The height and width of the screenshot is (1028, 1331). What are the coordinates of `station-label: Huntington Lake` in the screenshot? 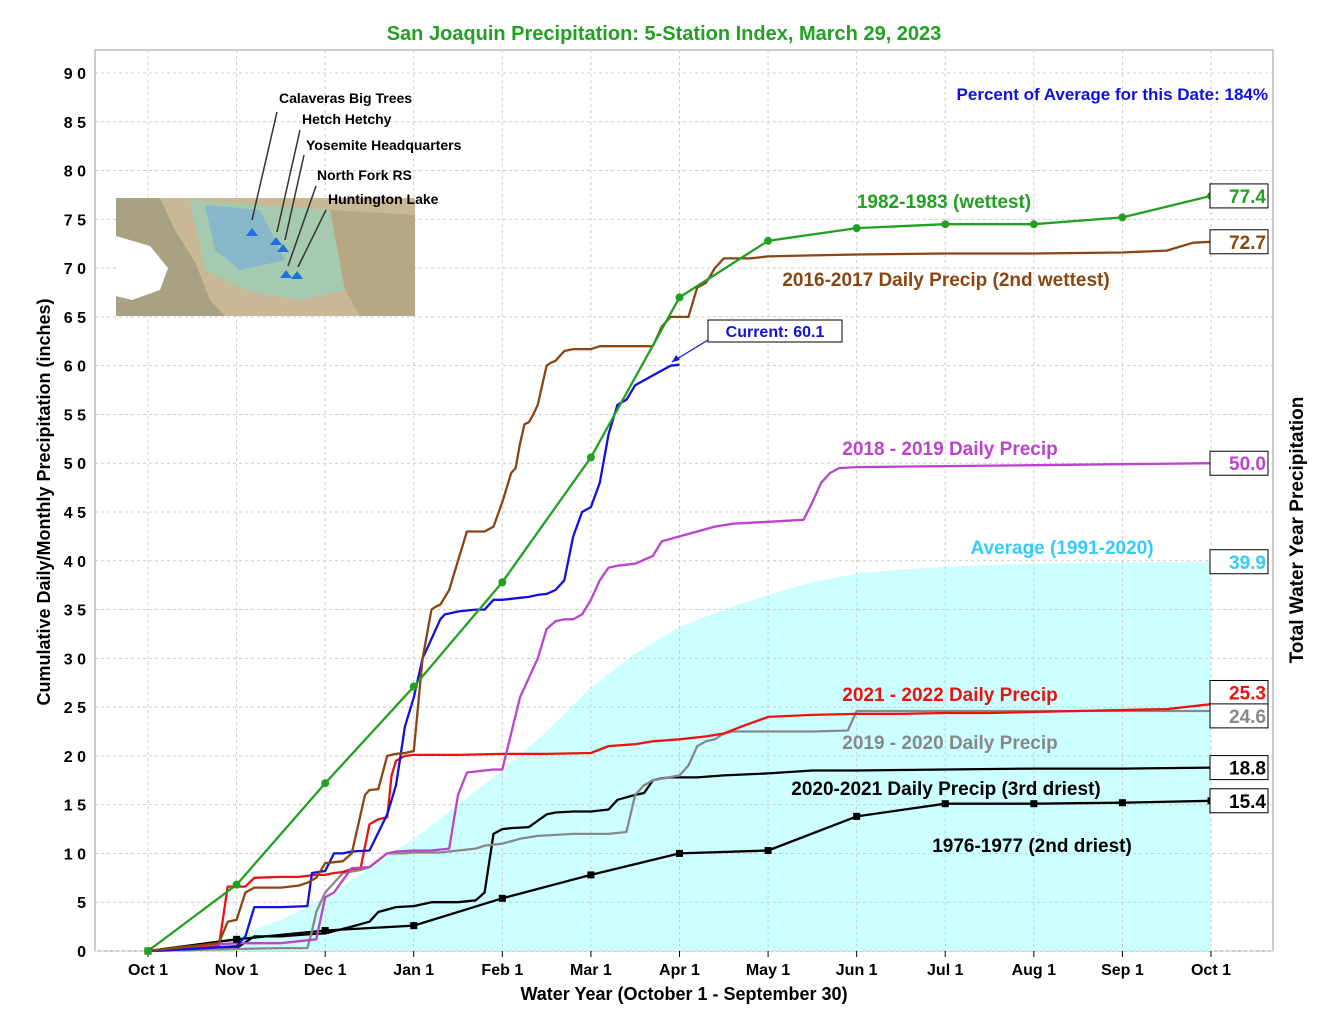 It's located at (383, 199).